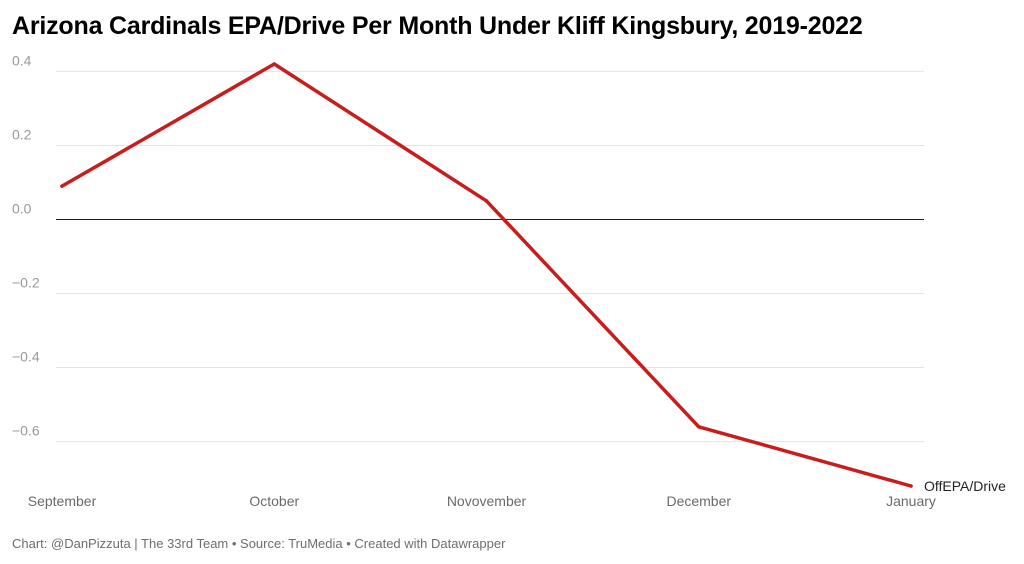 The width and height of the screenshot is (1024, 564). What do you see at coordinates (22, 134) in the screenshot?
I see `y-tick-label: 0.2` at bounding box center [22, 134].